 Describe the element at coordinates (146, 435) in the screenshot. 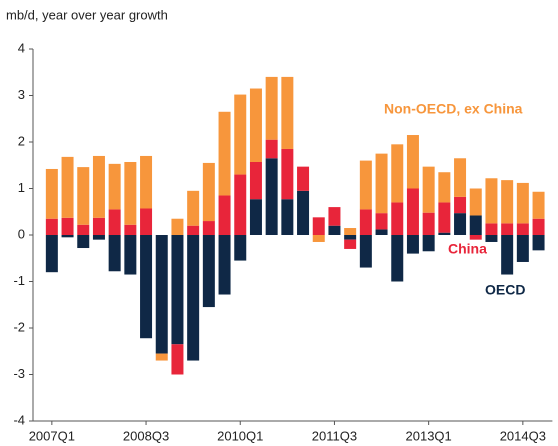

I see `x-tick-label: 2008Q3` at that location.